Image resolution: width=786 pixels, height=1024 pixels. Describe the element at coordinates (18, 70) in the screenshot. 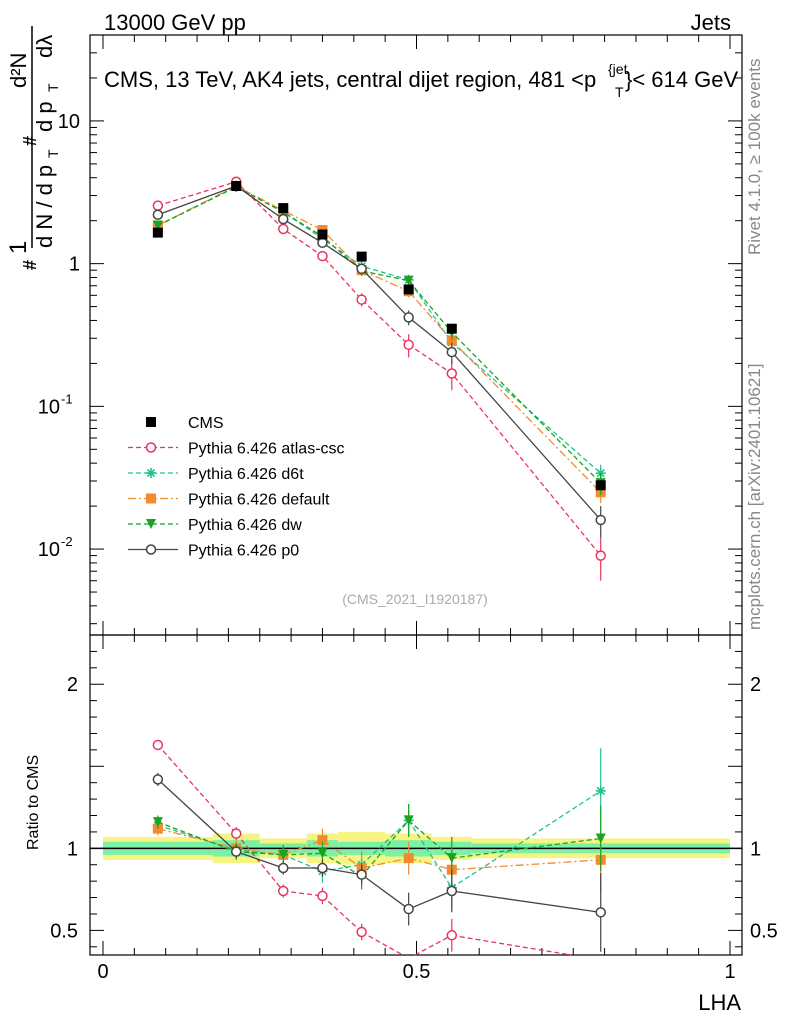

I see `ylabel-d2n: d²N` at that location.